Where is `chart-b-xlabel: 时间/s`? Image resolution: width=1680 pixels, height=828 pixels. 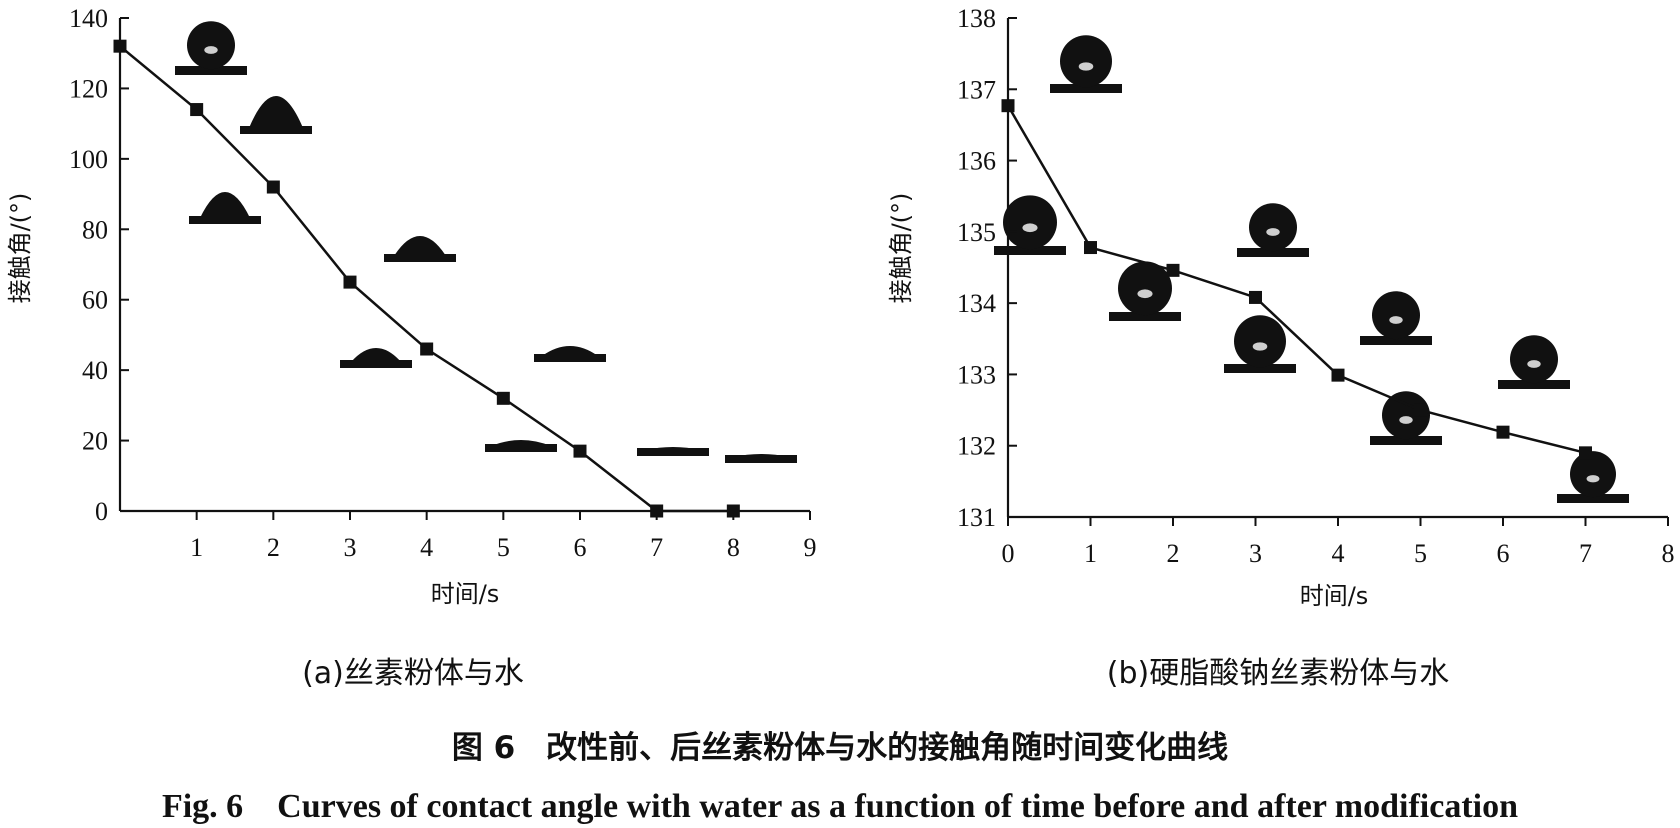 chart-b-xlabel: 时间/s is located at coordinates (1334, 596).